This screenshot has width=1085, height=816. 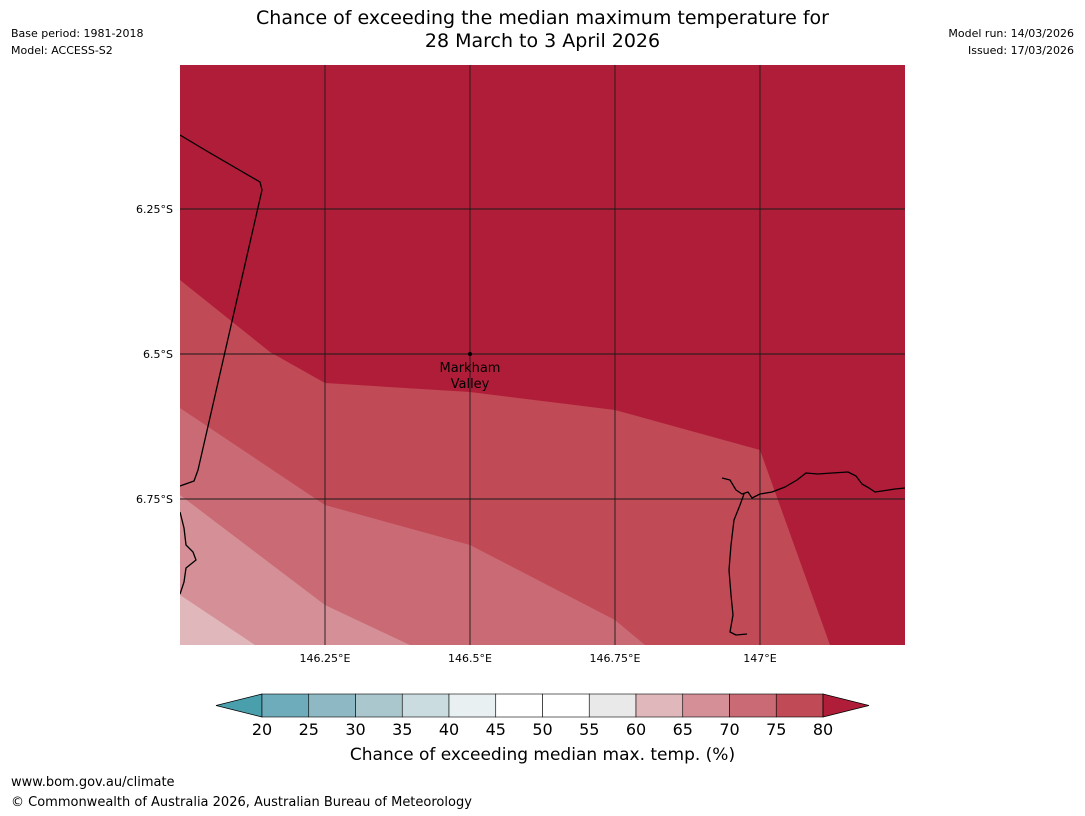 What do you see at coordinates (729, 729) in the screenshot?
I see `colorbar-tick-label: 70` at bounding box center [729, 729].